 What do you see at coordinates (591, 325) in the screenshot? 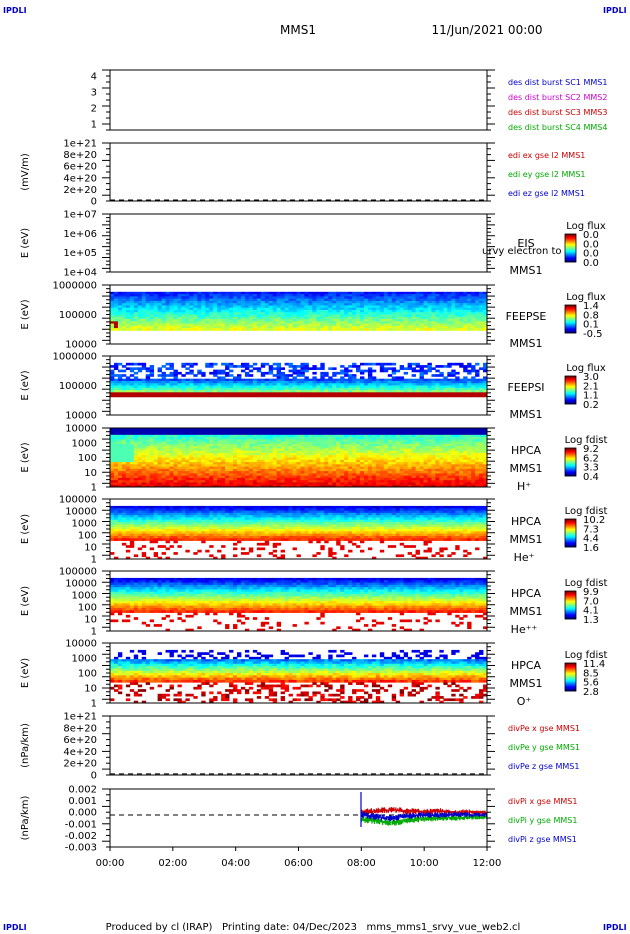
I see `colorbar-tick: 0.1` at bounding box center [591, 325].